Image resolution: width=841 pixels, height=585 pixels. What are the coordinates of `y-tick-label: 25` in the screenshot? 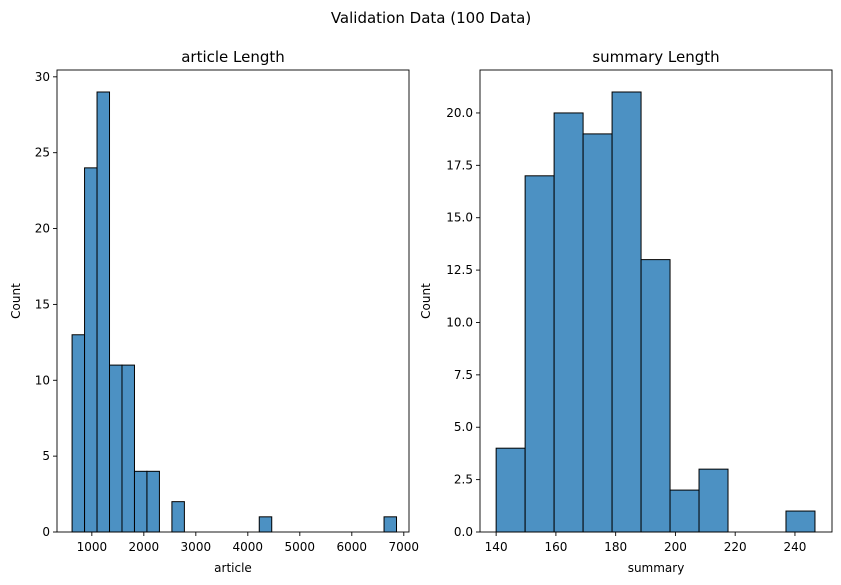 It's located at (42, 153).